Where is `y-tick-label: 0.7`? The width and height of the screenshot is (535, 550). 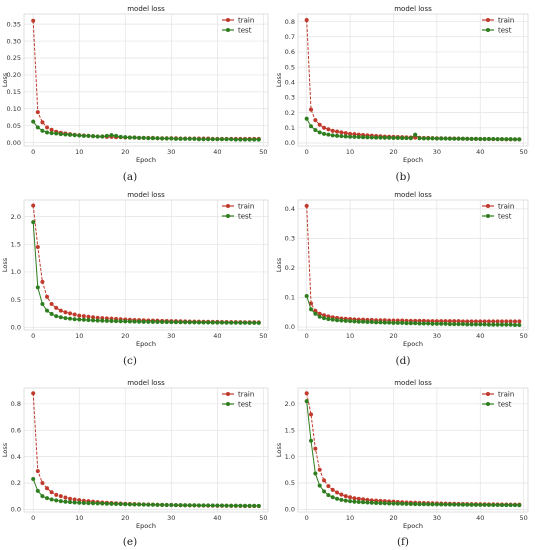
y-tick-label: 0.7 is located at coordinates (290, 37).